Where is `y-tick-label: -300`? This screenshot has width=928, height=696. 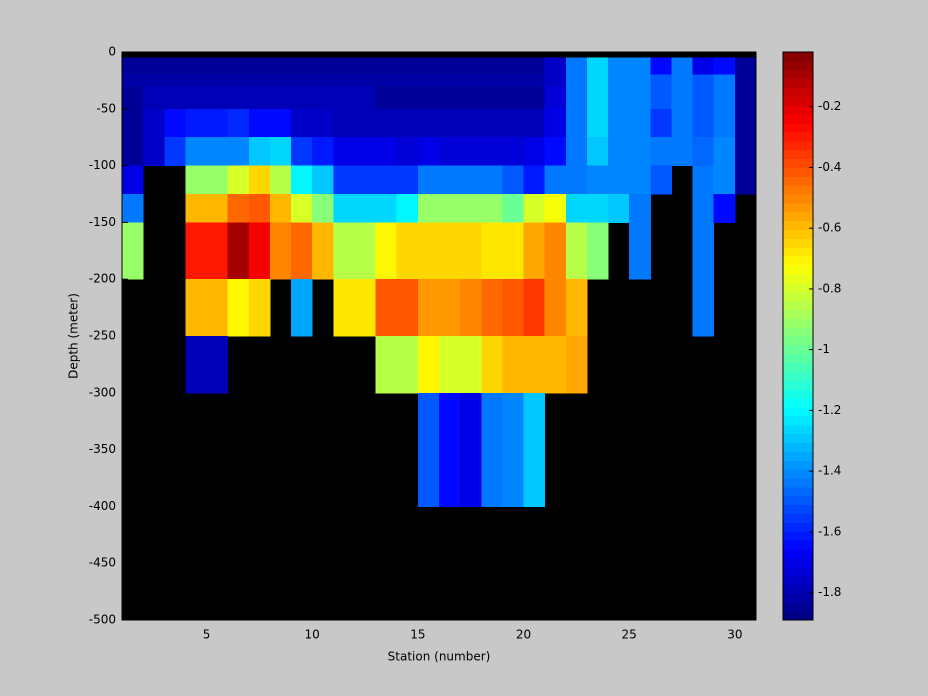 y-tick-label: -300 is located at coordinates (102, 392).